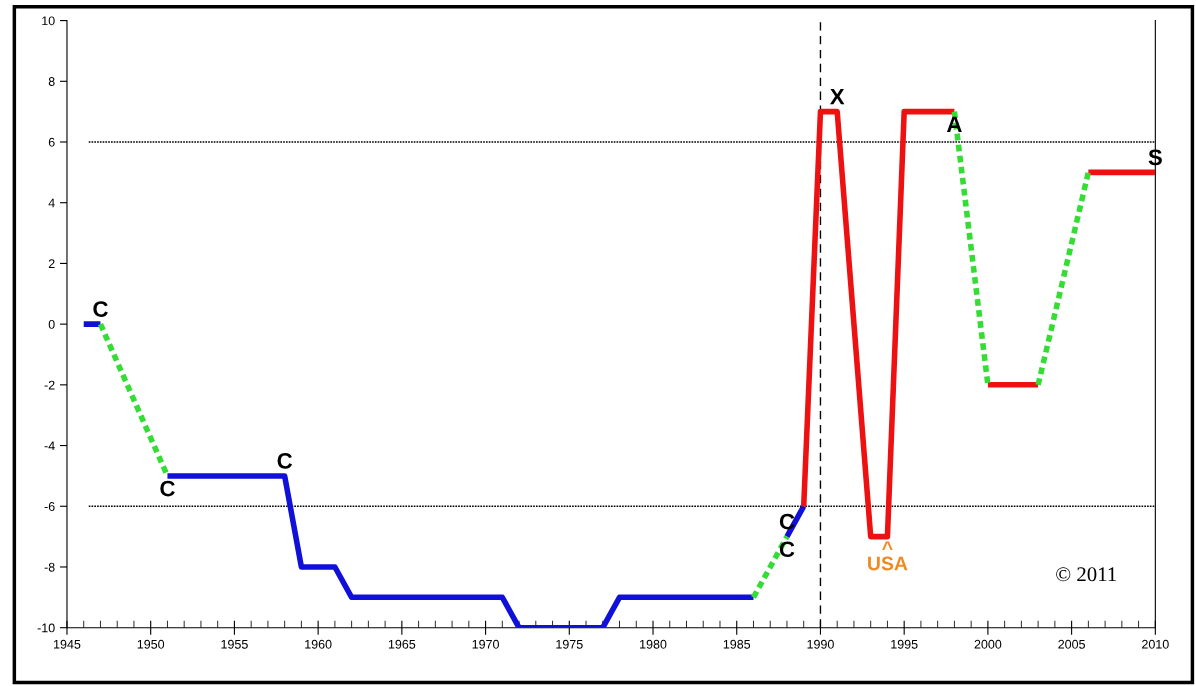 The image size is (1196, 686). What do you see at coordinates (49, 506) in the screenshot?
I see `y-tick-label: -6` at bounding box center [49, 506].